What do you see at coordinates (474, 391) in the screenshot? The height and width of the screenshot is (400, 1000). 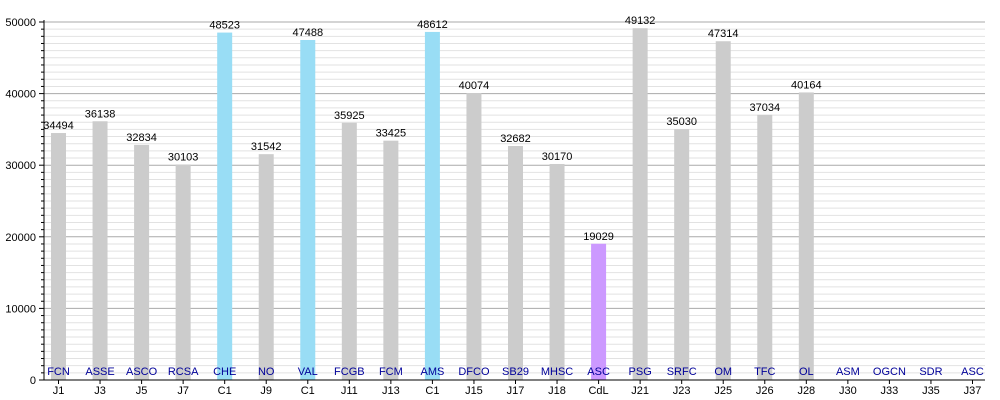 I see `x-tick-label: J15` at bounding box center [474, 391].